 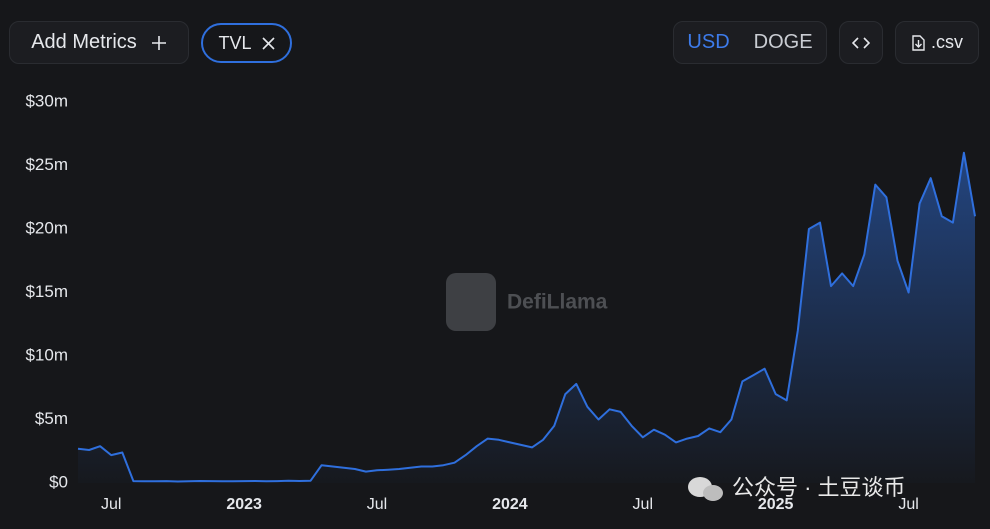 I want to click on wechat-watermark: 公众号 · 土豆谈币, so click(x=797, y=488).